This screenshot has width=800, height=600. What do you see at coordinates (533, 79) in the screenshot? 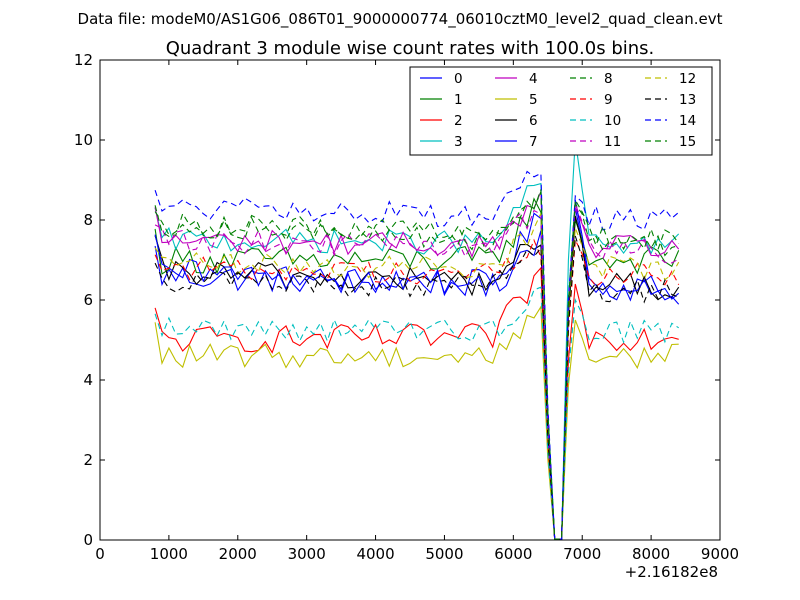
I see `legend-label-4: 4` at bounding box center [533, 79].